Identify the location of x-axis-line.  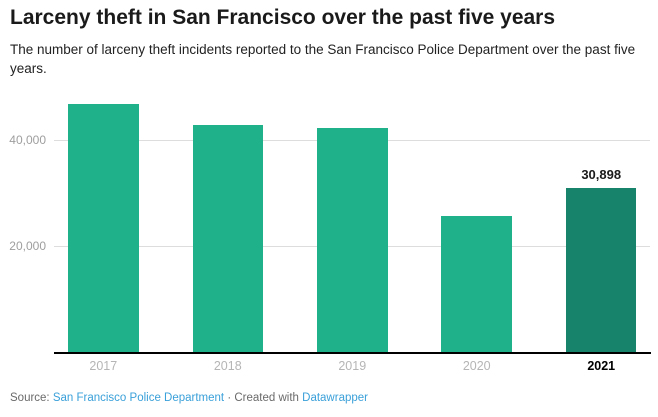
(352, 353).